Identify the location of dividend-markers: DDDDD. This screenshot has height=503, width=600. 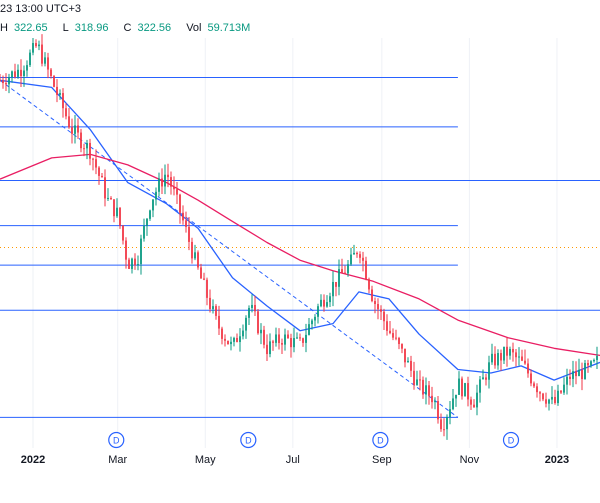
(314, 440).